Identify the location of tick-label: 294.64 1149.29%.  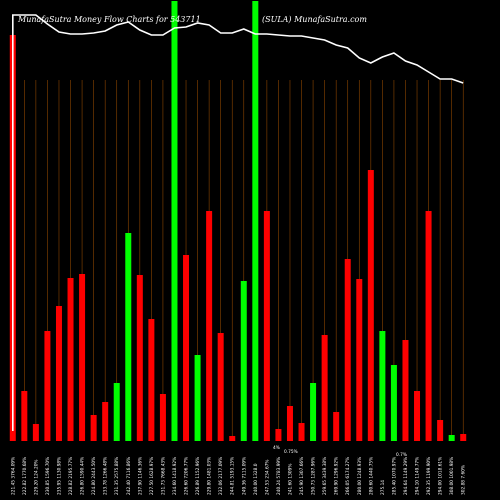
(406, 476).